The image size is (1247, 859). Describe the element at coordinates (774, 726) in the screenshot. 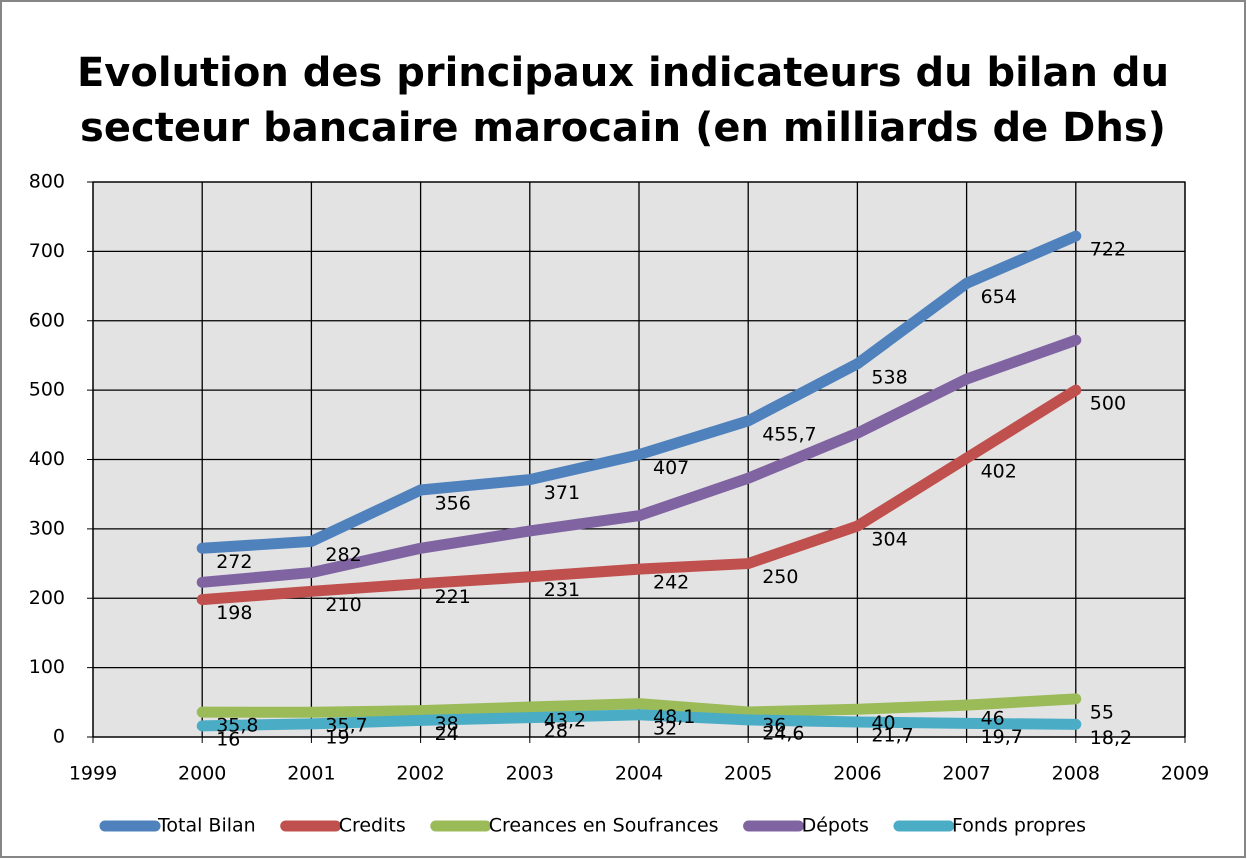

I see `data-label: 36` at that location.